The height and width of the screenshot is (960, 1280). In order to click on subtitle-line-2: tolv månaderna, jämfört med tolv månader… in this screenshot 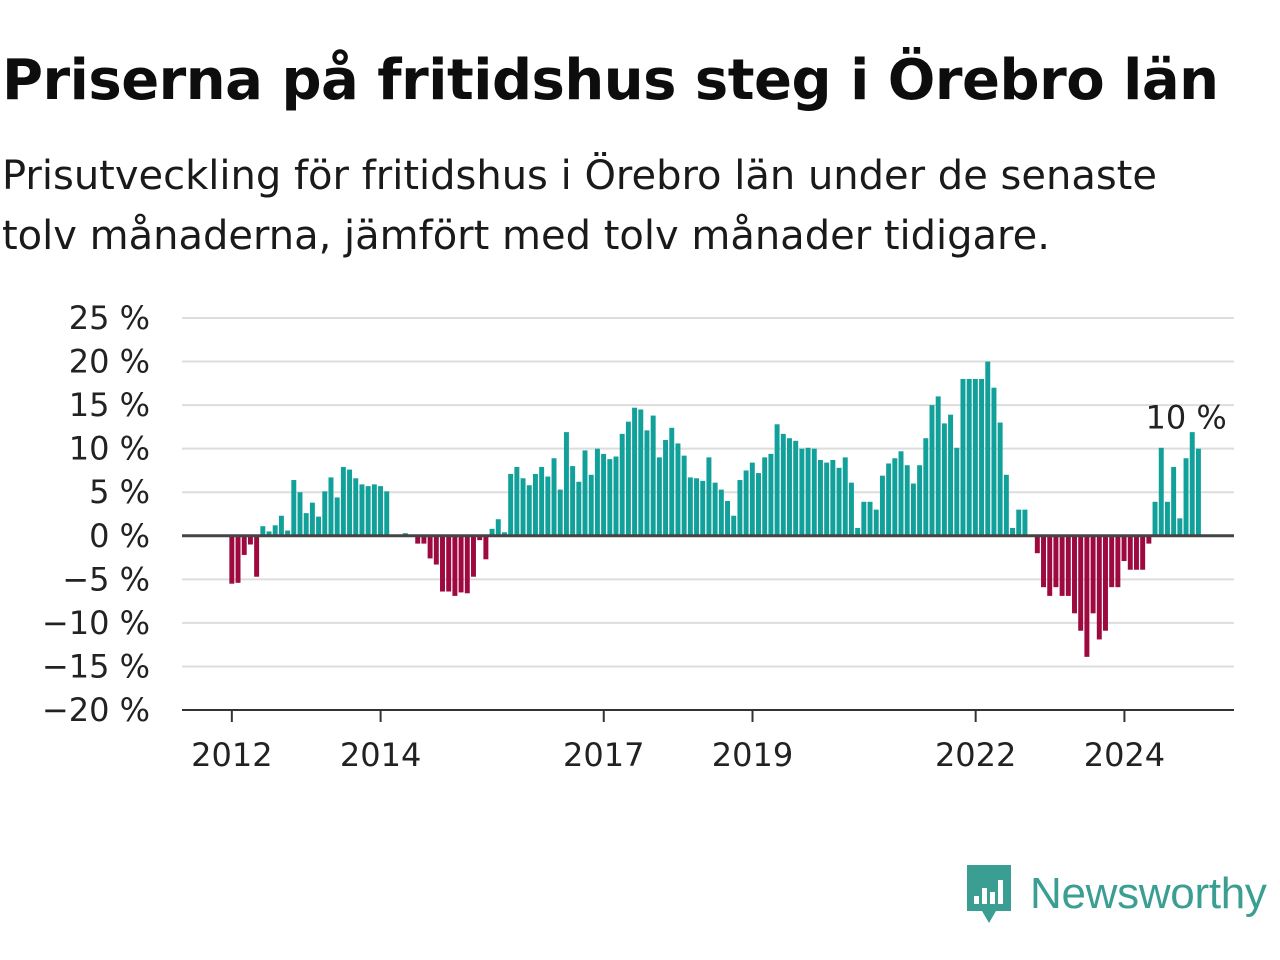, I will do `click(526, 236)`.